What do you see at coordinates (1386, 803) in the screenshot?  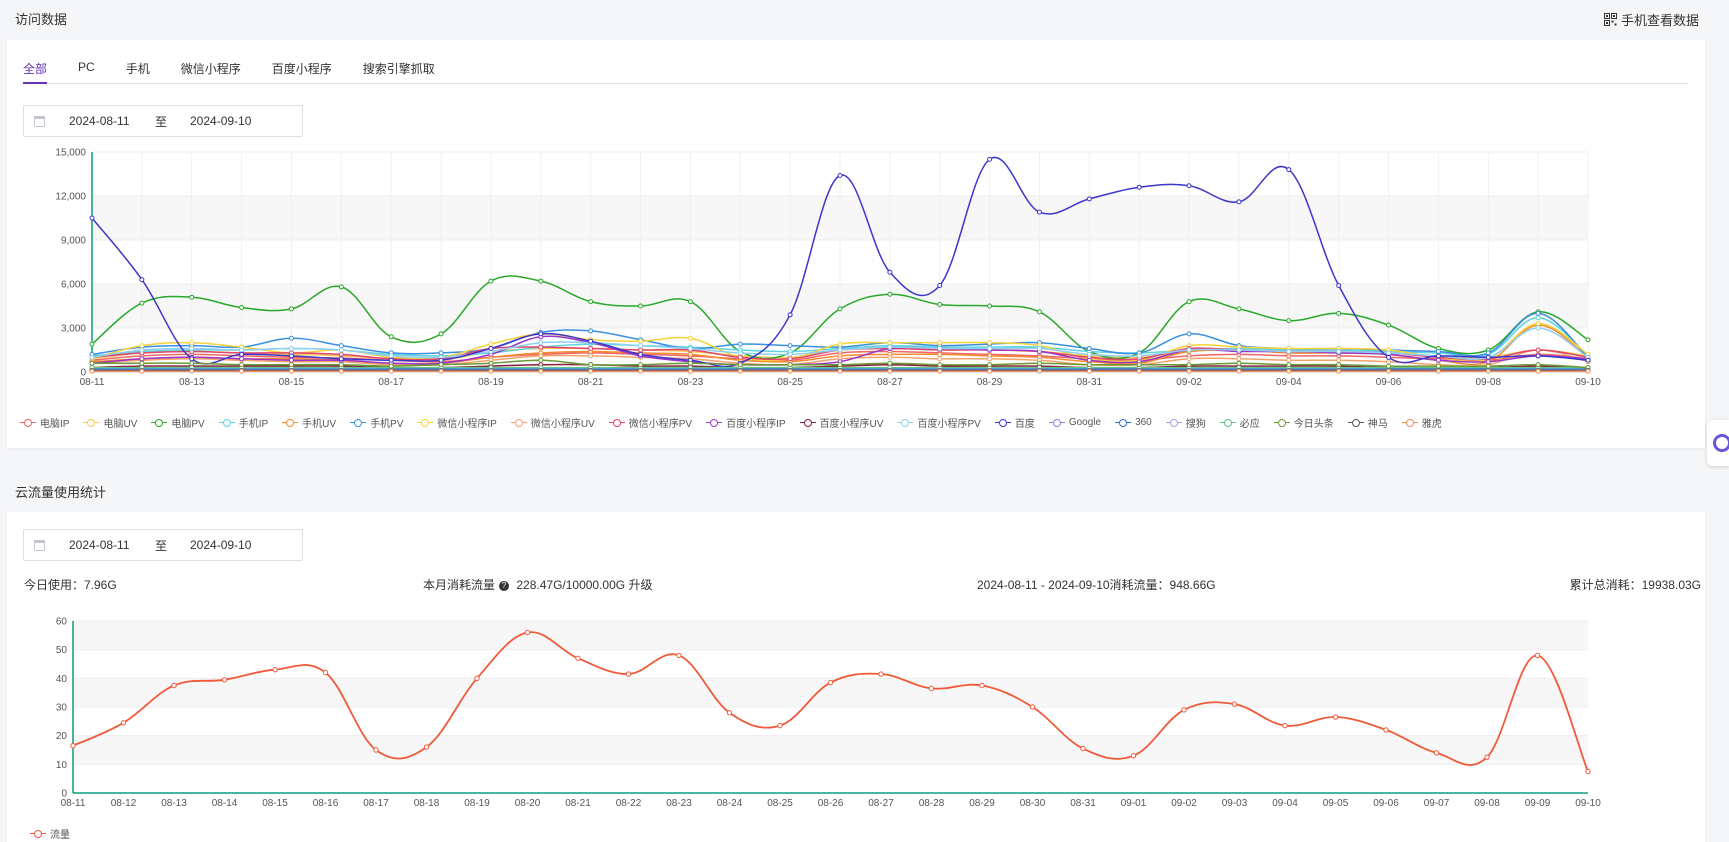 I see `x-tick-label: 09-06` at bounding box center [1386, 803].